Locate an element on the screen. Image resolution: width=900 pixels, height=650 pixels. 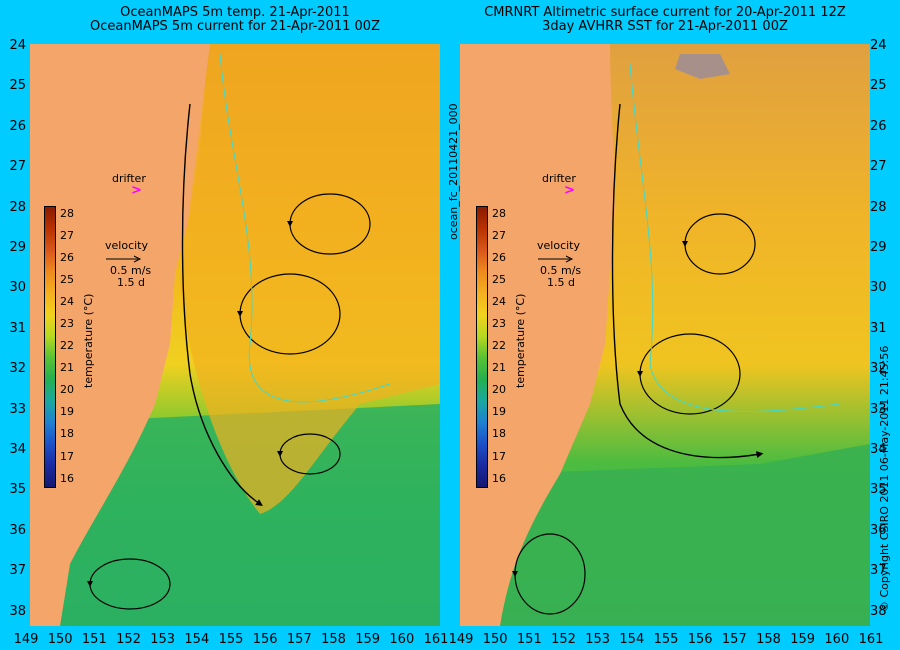
x-axis-label-right: 149 is located at coordinates (461, 639).